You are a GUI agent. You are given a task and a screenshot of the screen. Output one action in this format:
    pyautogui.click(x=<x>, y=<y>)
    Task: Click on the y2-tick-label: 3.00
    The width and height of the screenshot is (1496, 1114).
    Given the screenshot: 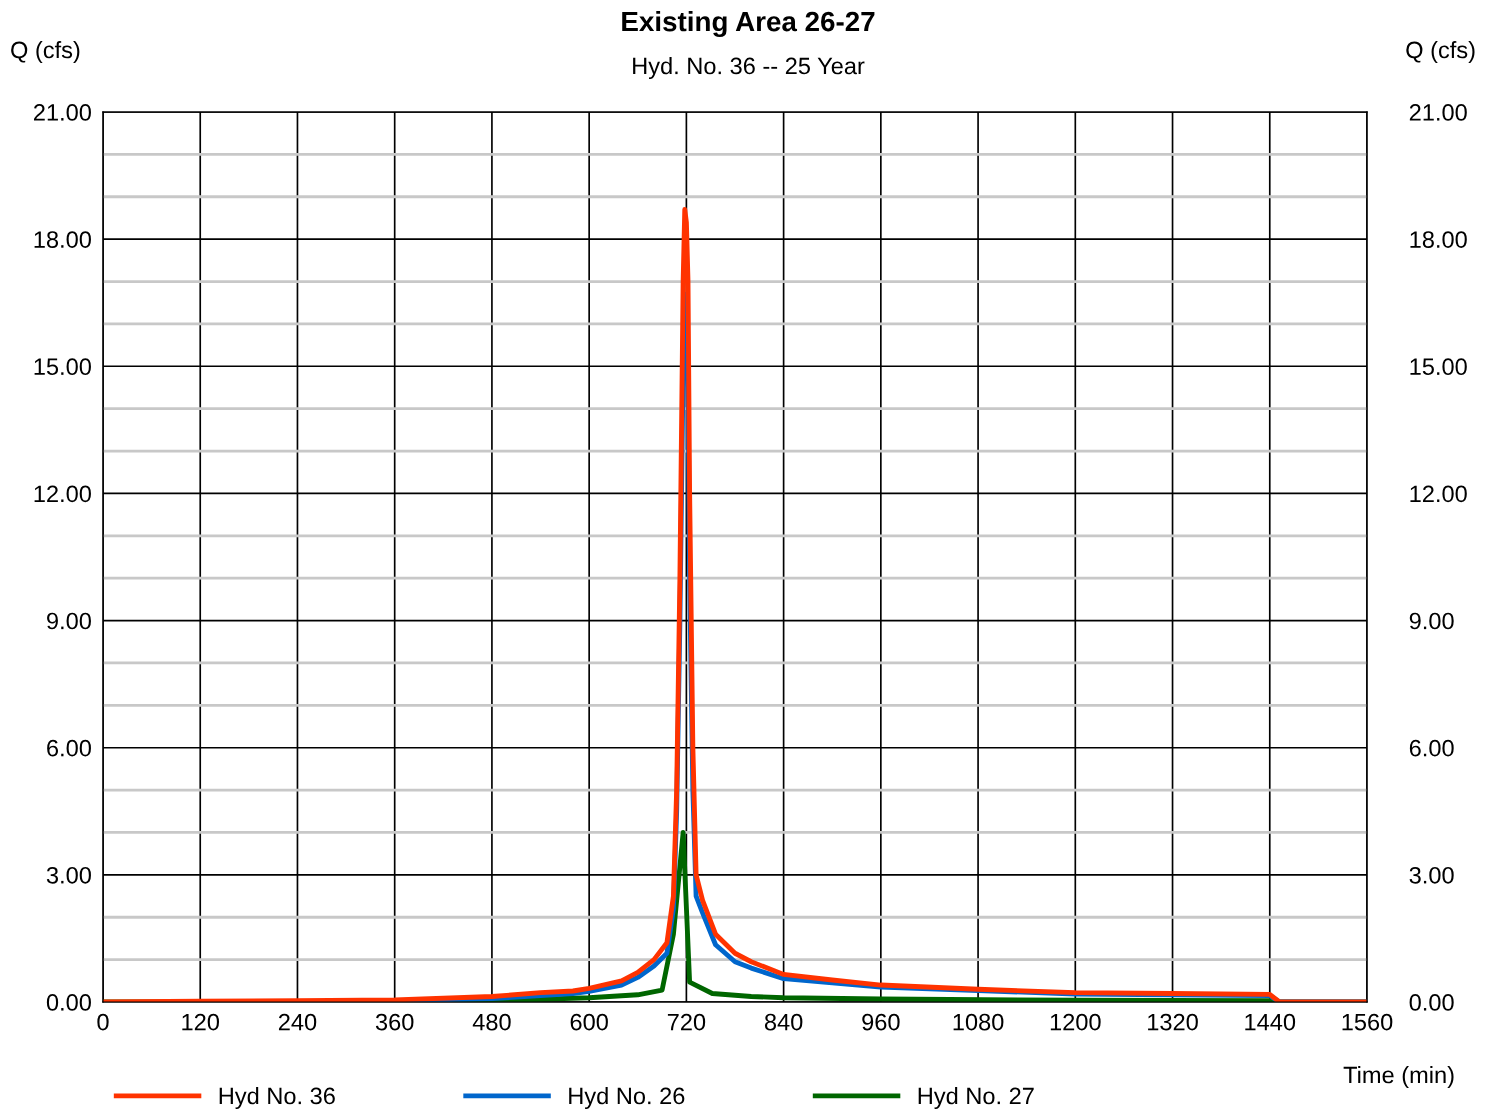 What is the action you would take?
    pyautogui.click(x=1431, y=875)
    